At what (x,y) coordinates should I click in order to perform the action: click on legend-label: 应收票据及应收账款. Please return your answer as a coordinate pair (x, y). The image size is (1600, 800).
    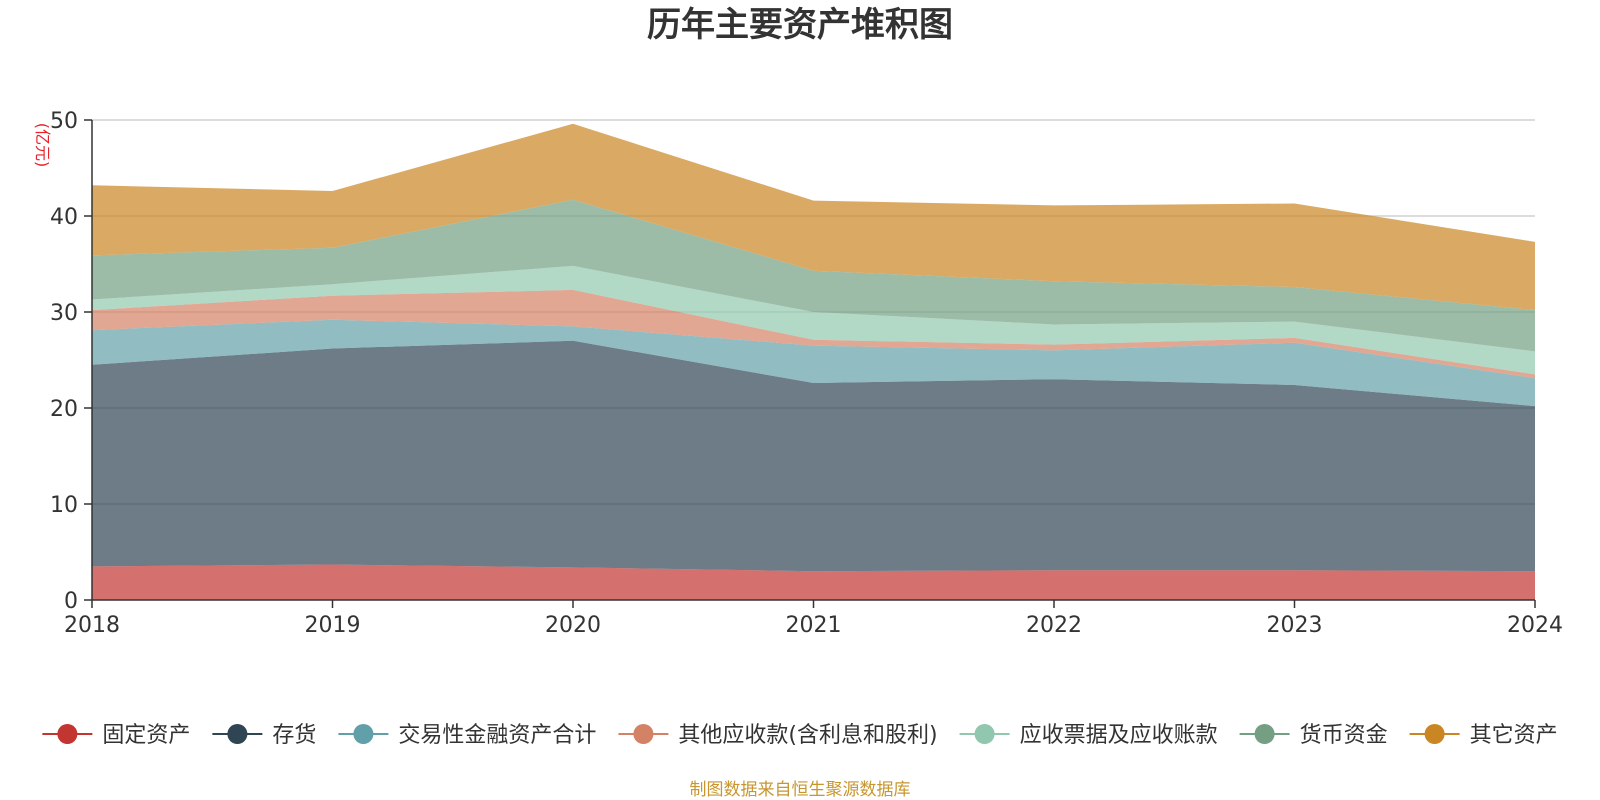
    Looking at the image, I should click on (1119, 735).